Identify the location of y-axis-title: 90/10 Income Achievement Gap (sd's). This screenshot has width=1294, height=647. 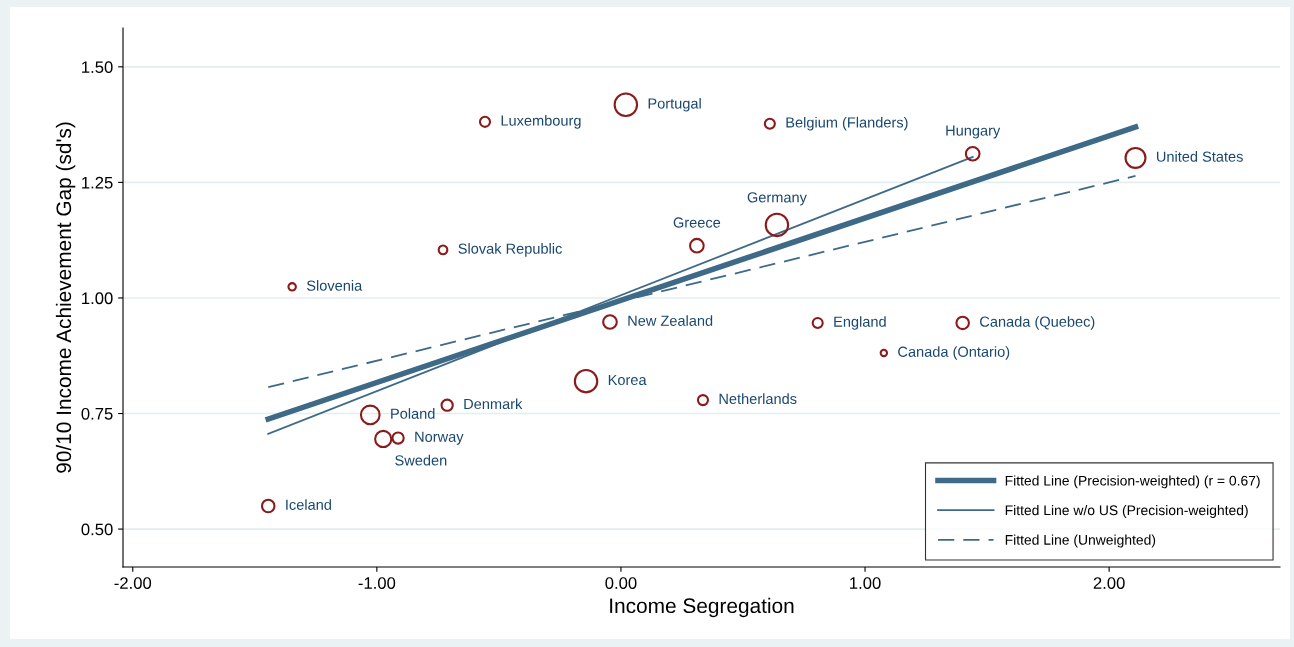
(65, 297).